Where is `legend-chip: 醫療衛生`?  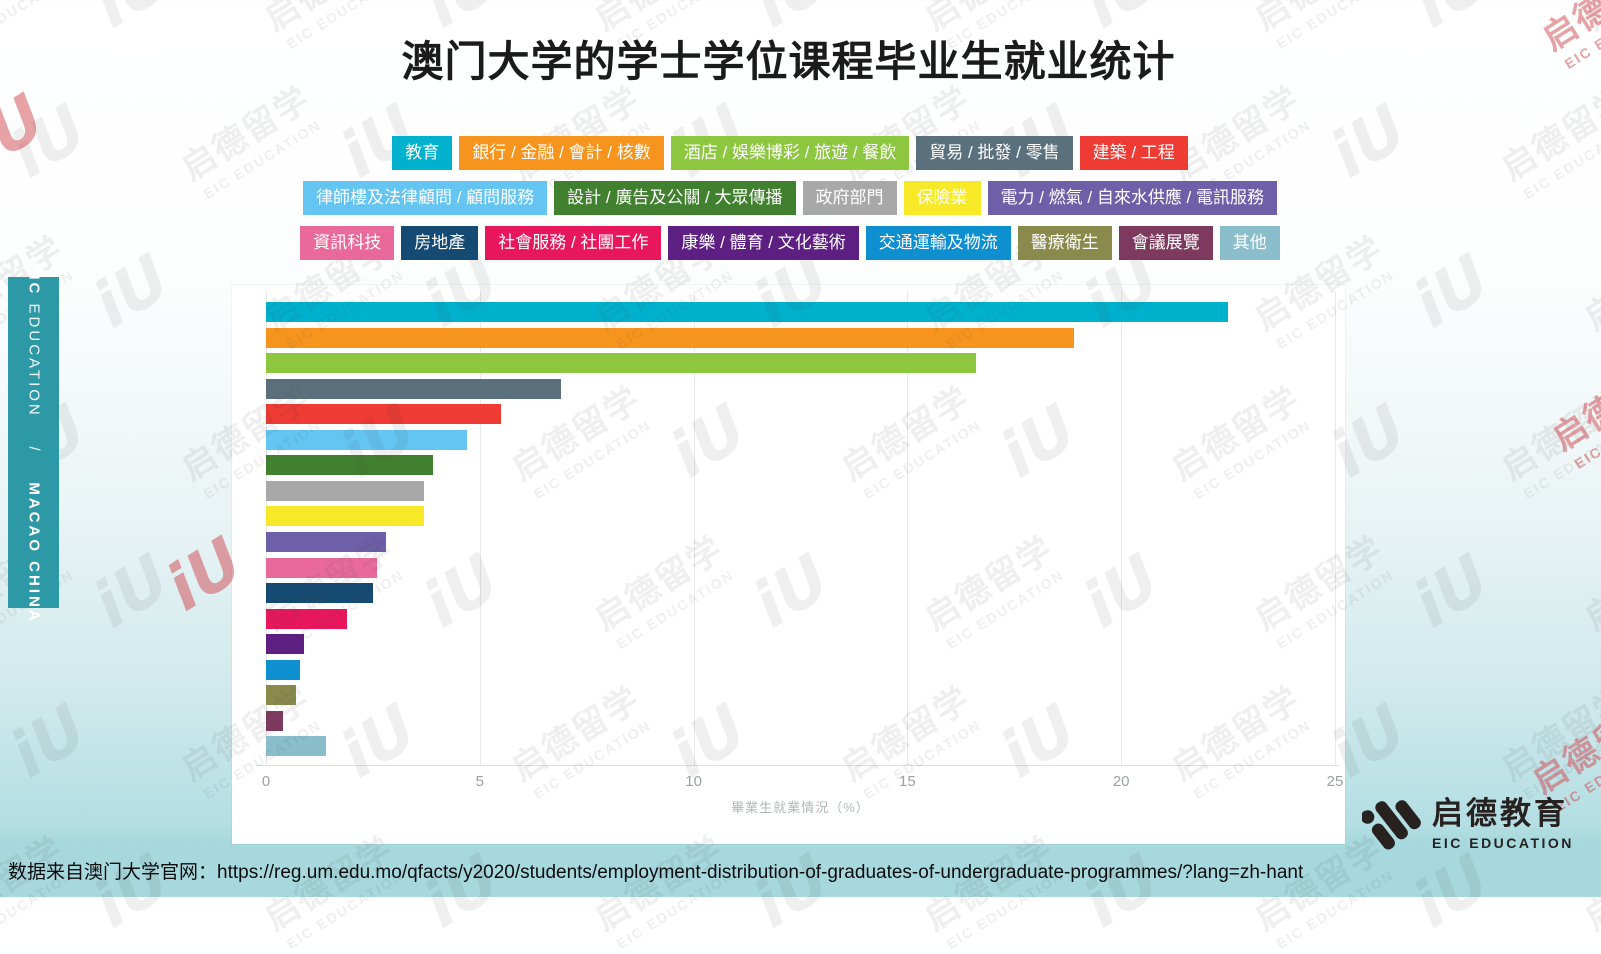
legend-chip: 醫療衛生 is located at coordinates (1064, 243).